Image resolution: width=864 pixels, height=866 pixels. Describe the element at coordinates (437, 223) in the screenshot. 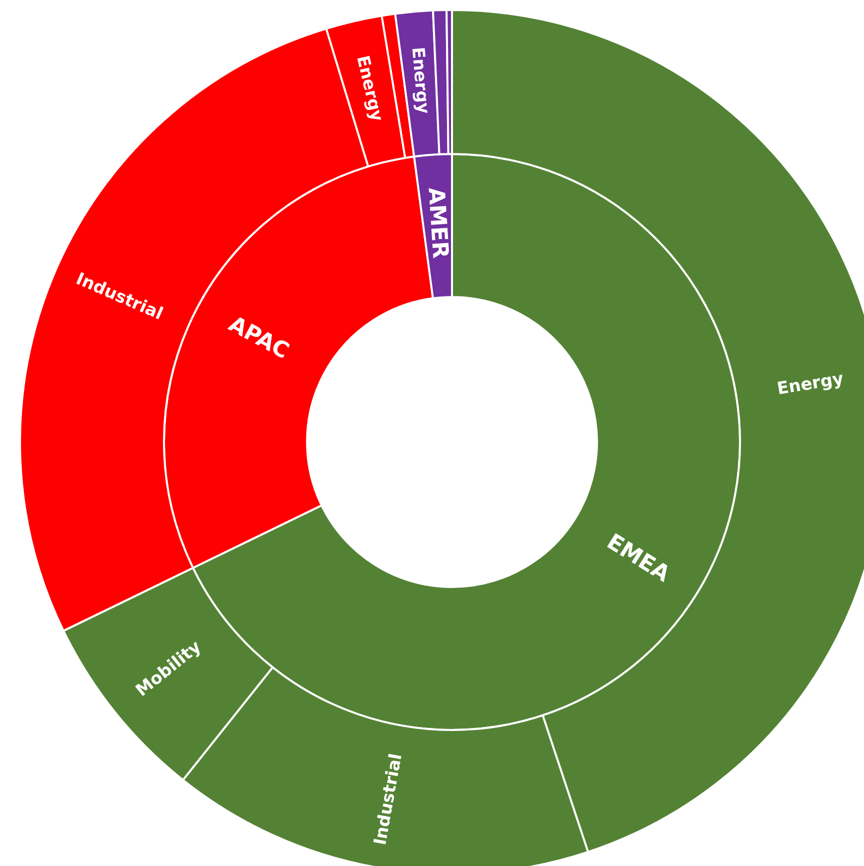

I see `slice-label: AMER` at that location.